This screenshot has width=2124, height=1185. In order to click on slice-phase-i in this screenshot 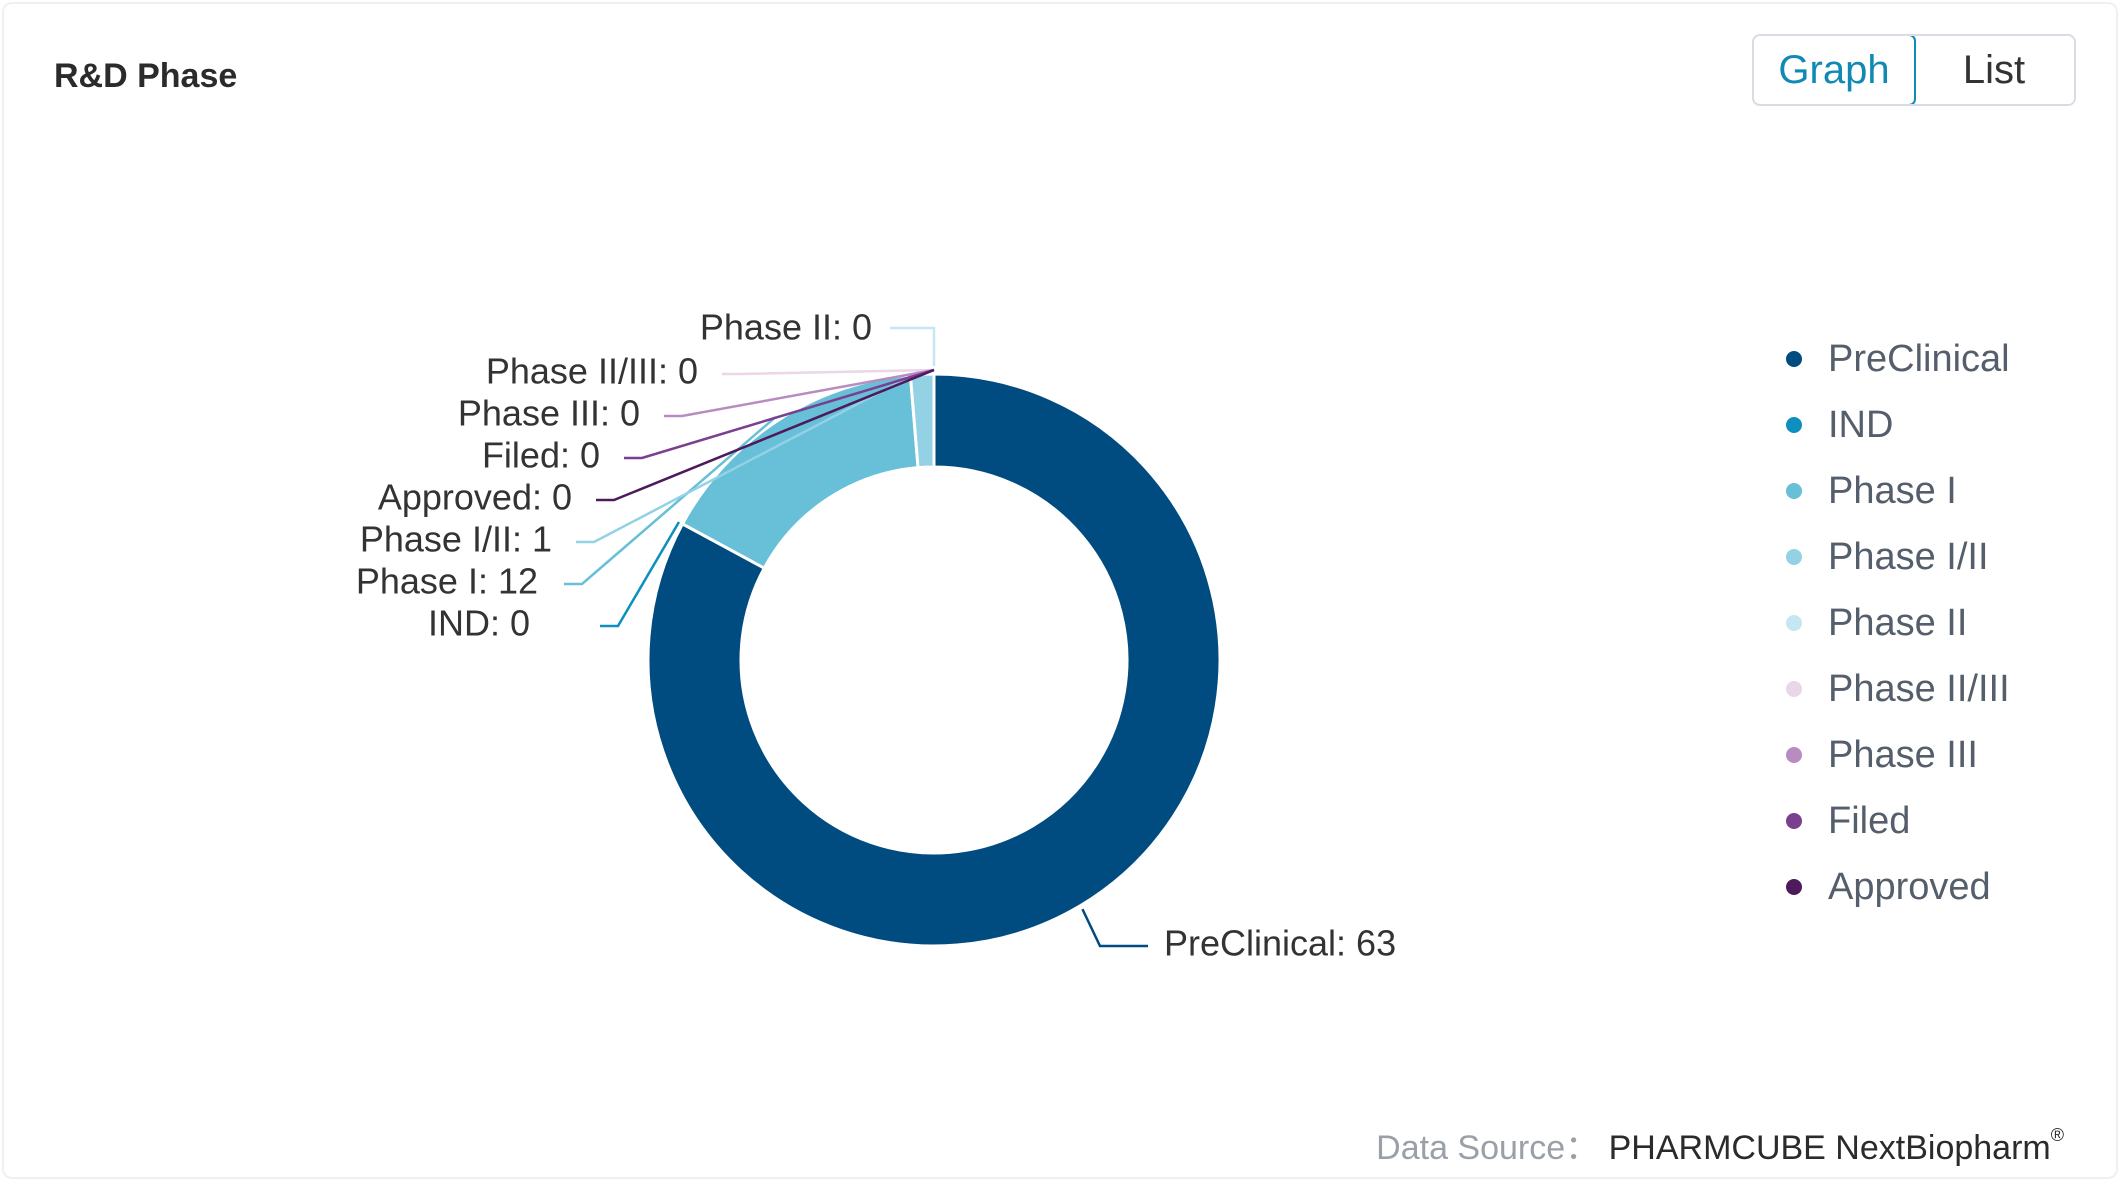, I will do `click(800, 472)`.